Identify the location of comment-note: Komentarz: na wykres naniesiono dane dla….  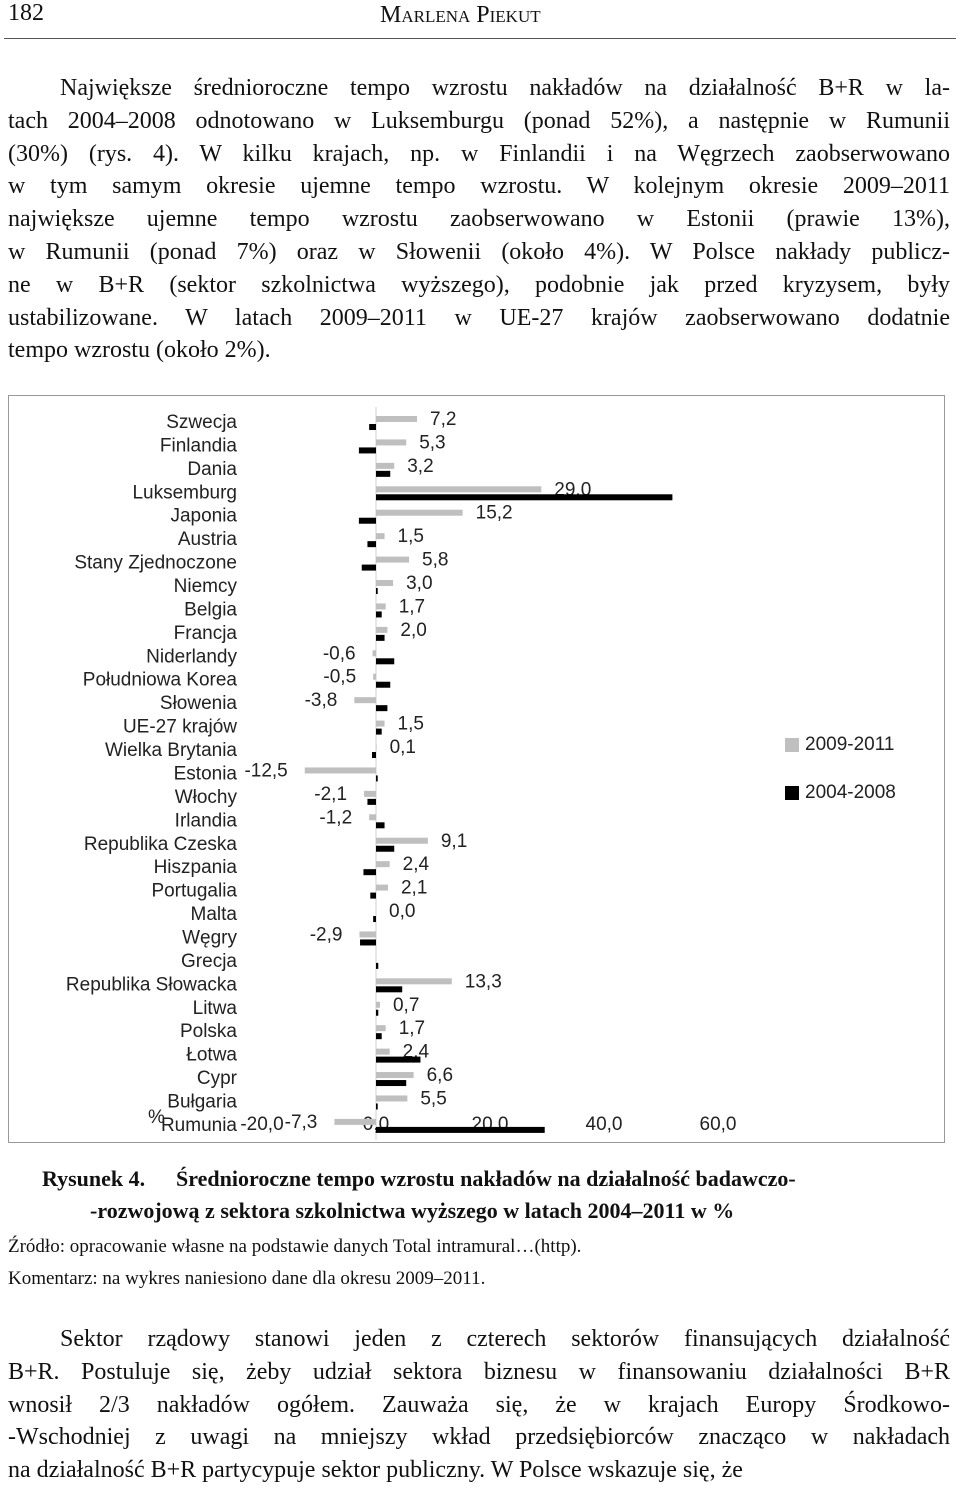
(247, 1278).